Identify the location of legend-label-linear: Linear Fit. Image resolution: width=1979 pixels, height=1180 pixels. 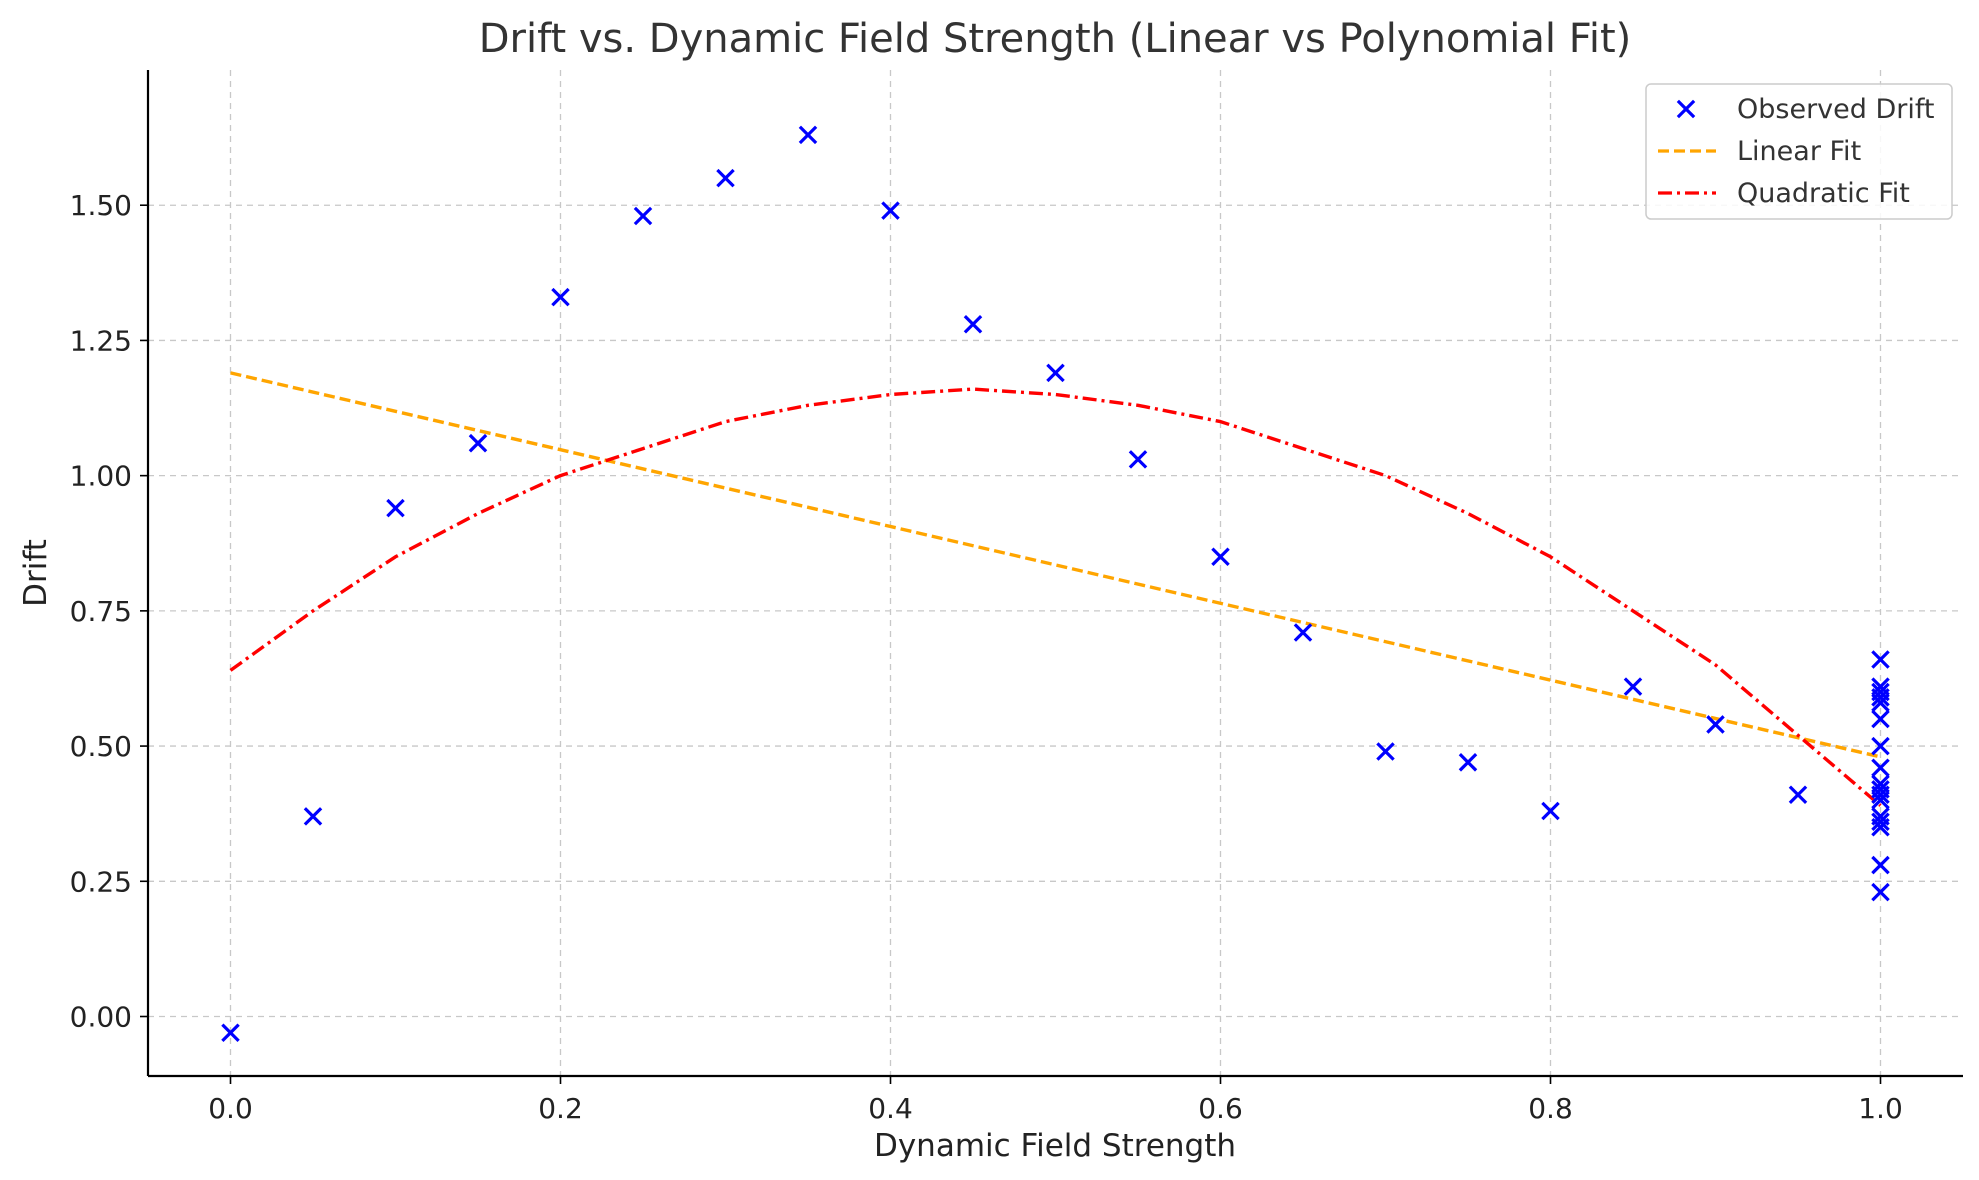
(1799, 151).